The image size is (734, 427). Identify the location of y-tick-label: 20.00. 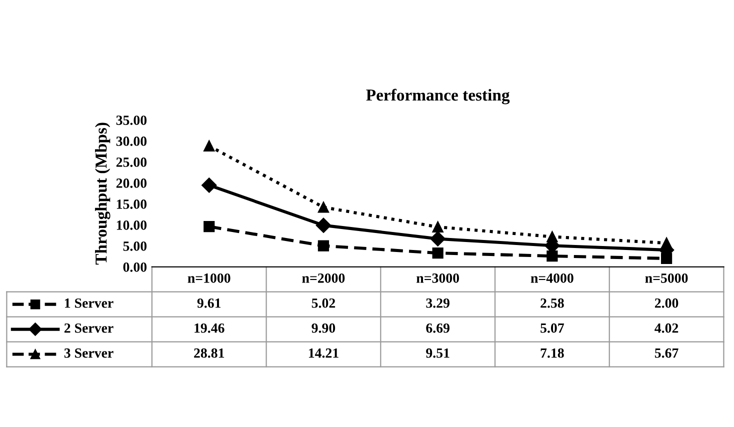
(131, 183).